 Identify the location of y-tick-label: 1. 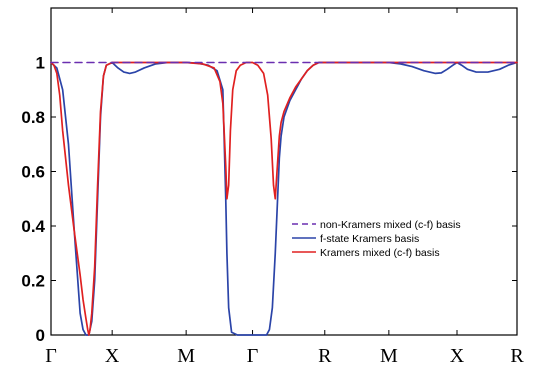
(40, 63).